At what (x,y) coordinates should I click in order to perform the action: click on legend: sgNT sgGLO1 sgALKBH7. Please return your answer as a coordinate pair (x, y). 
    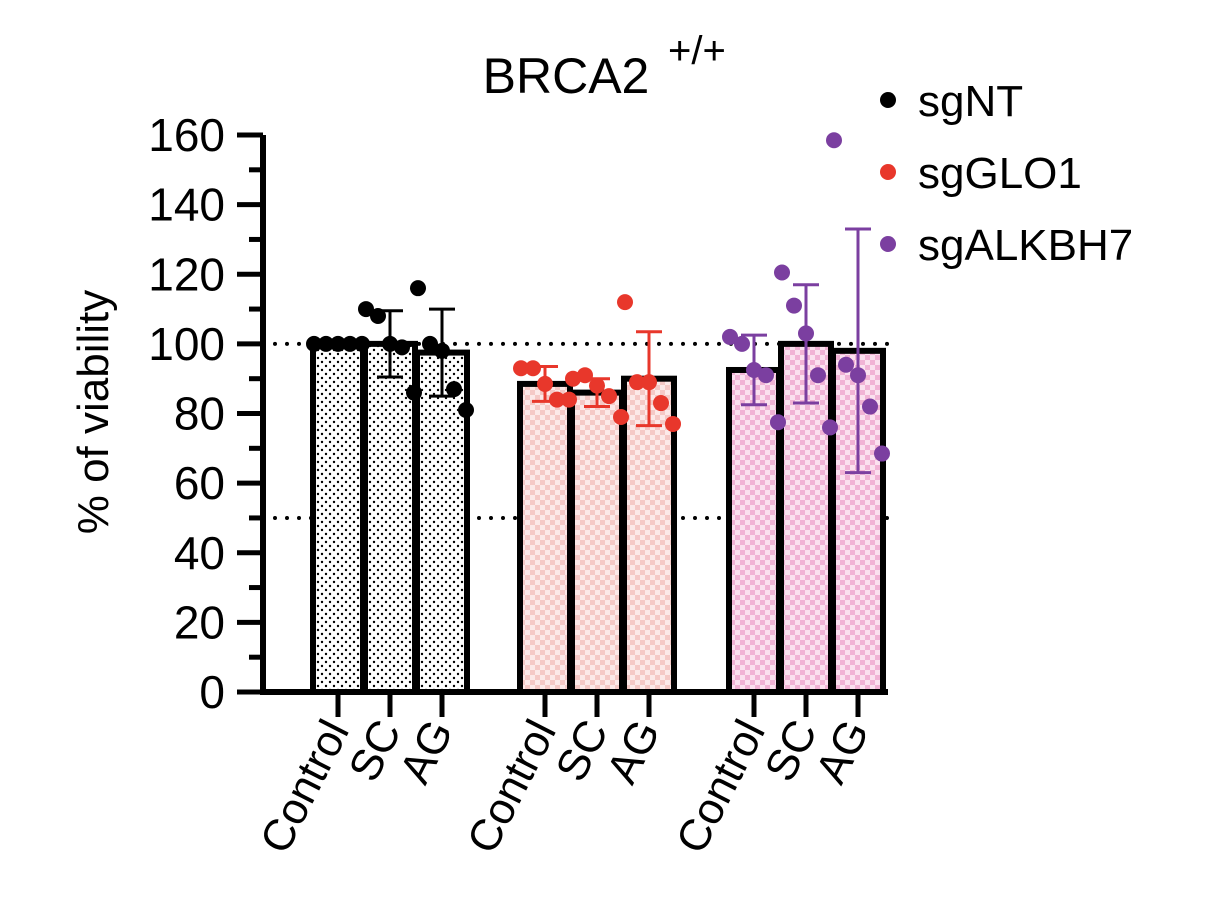
    Looking at the image, I should click on (1006, 173).